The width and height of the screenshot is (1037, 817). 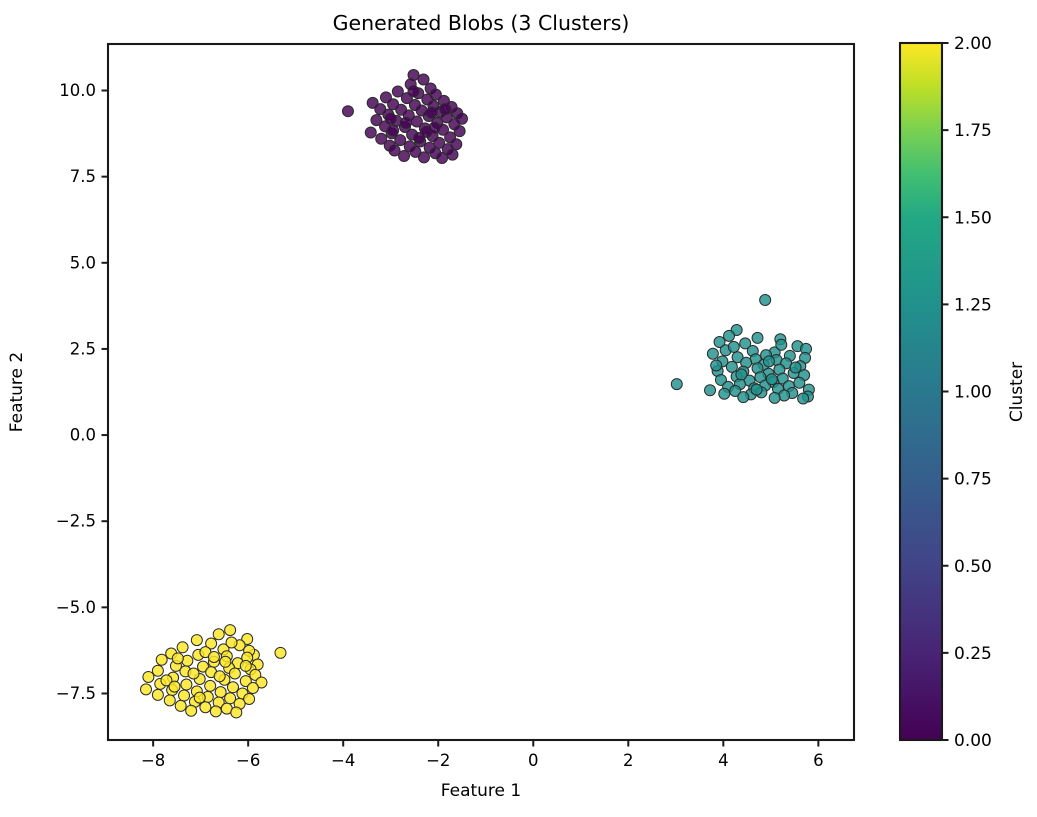 What do you see at coordinates (481, 791) in the screenshot?
I see `x-axis-label: Feature 1` at bounding box center [481, 791].